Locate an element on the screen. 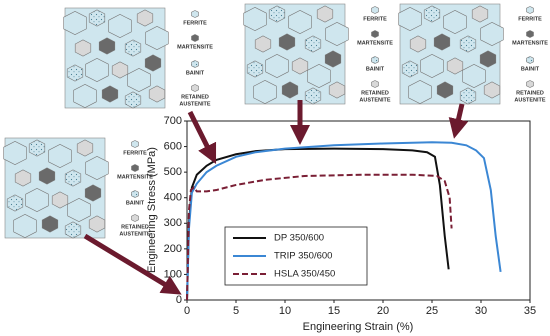 The height and width of the screenshot is (336, 550). x-tick-label: 10 is located at coordinates (285, 311).